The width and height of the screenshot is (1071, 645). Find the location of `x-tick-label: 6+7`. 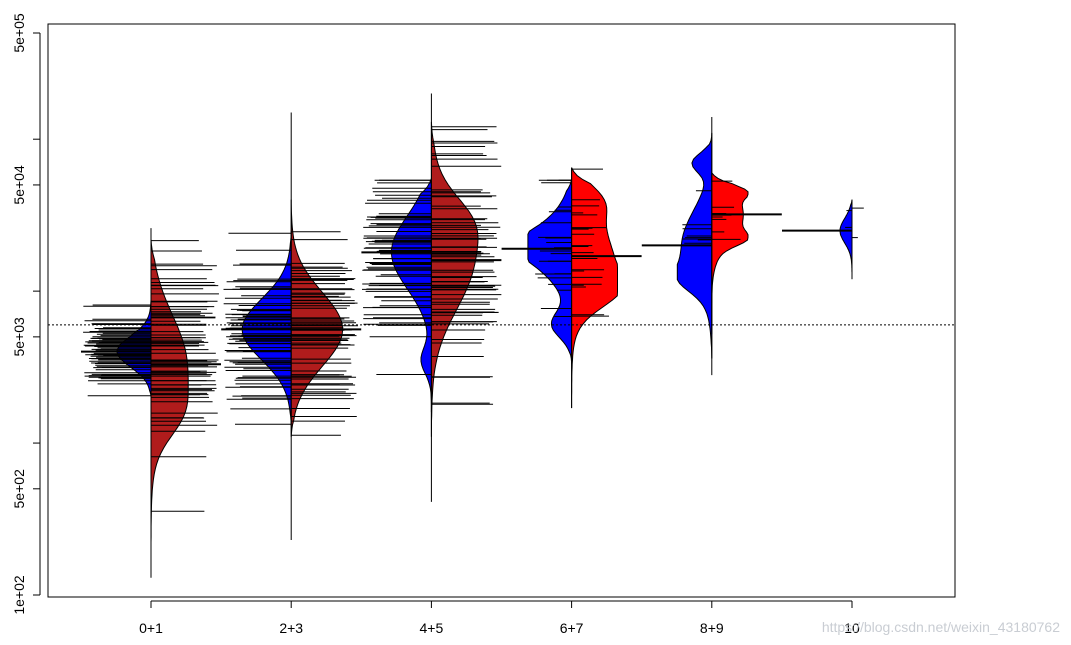

x-tick-label: 6+7 is located at coordinates (572, 628).